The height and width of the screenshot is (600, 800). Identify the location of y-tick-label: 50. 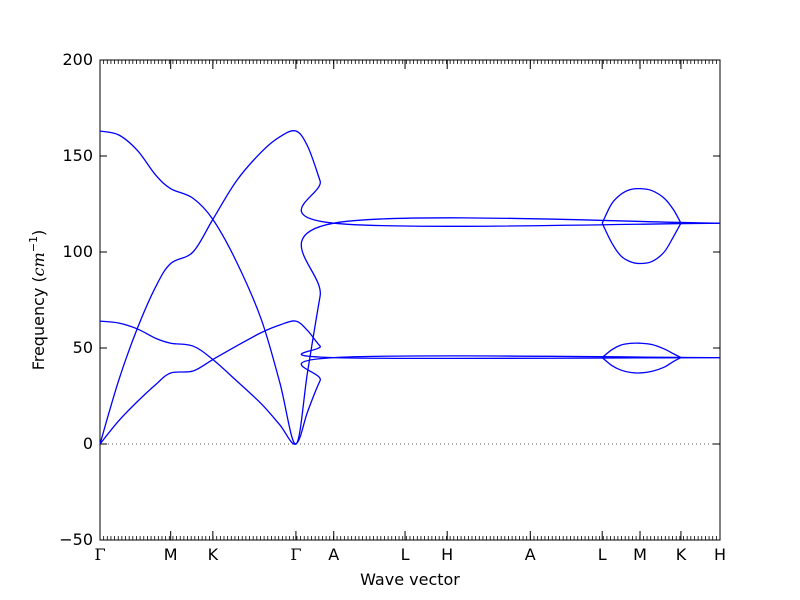
(83, 347).